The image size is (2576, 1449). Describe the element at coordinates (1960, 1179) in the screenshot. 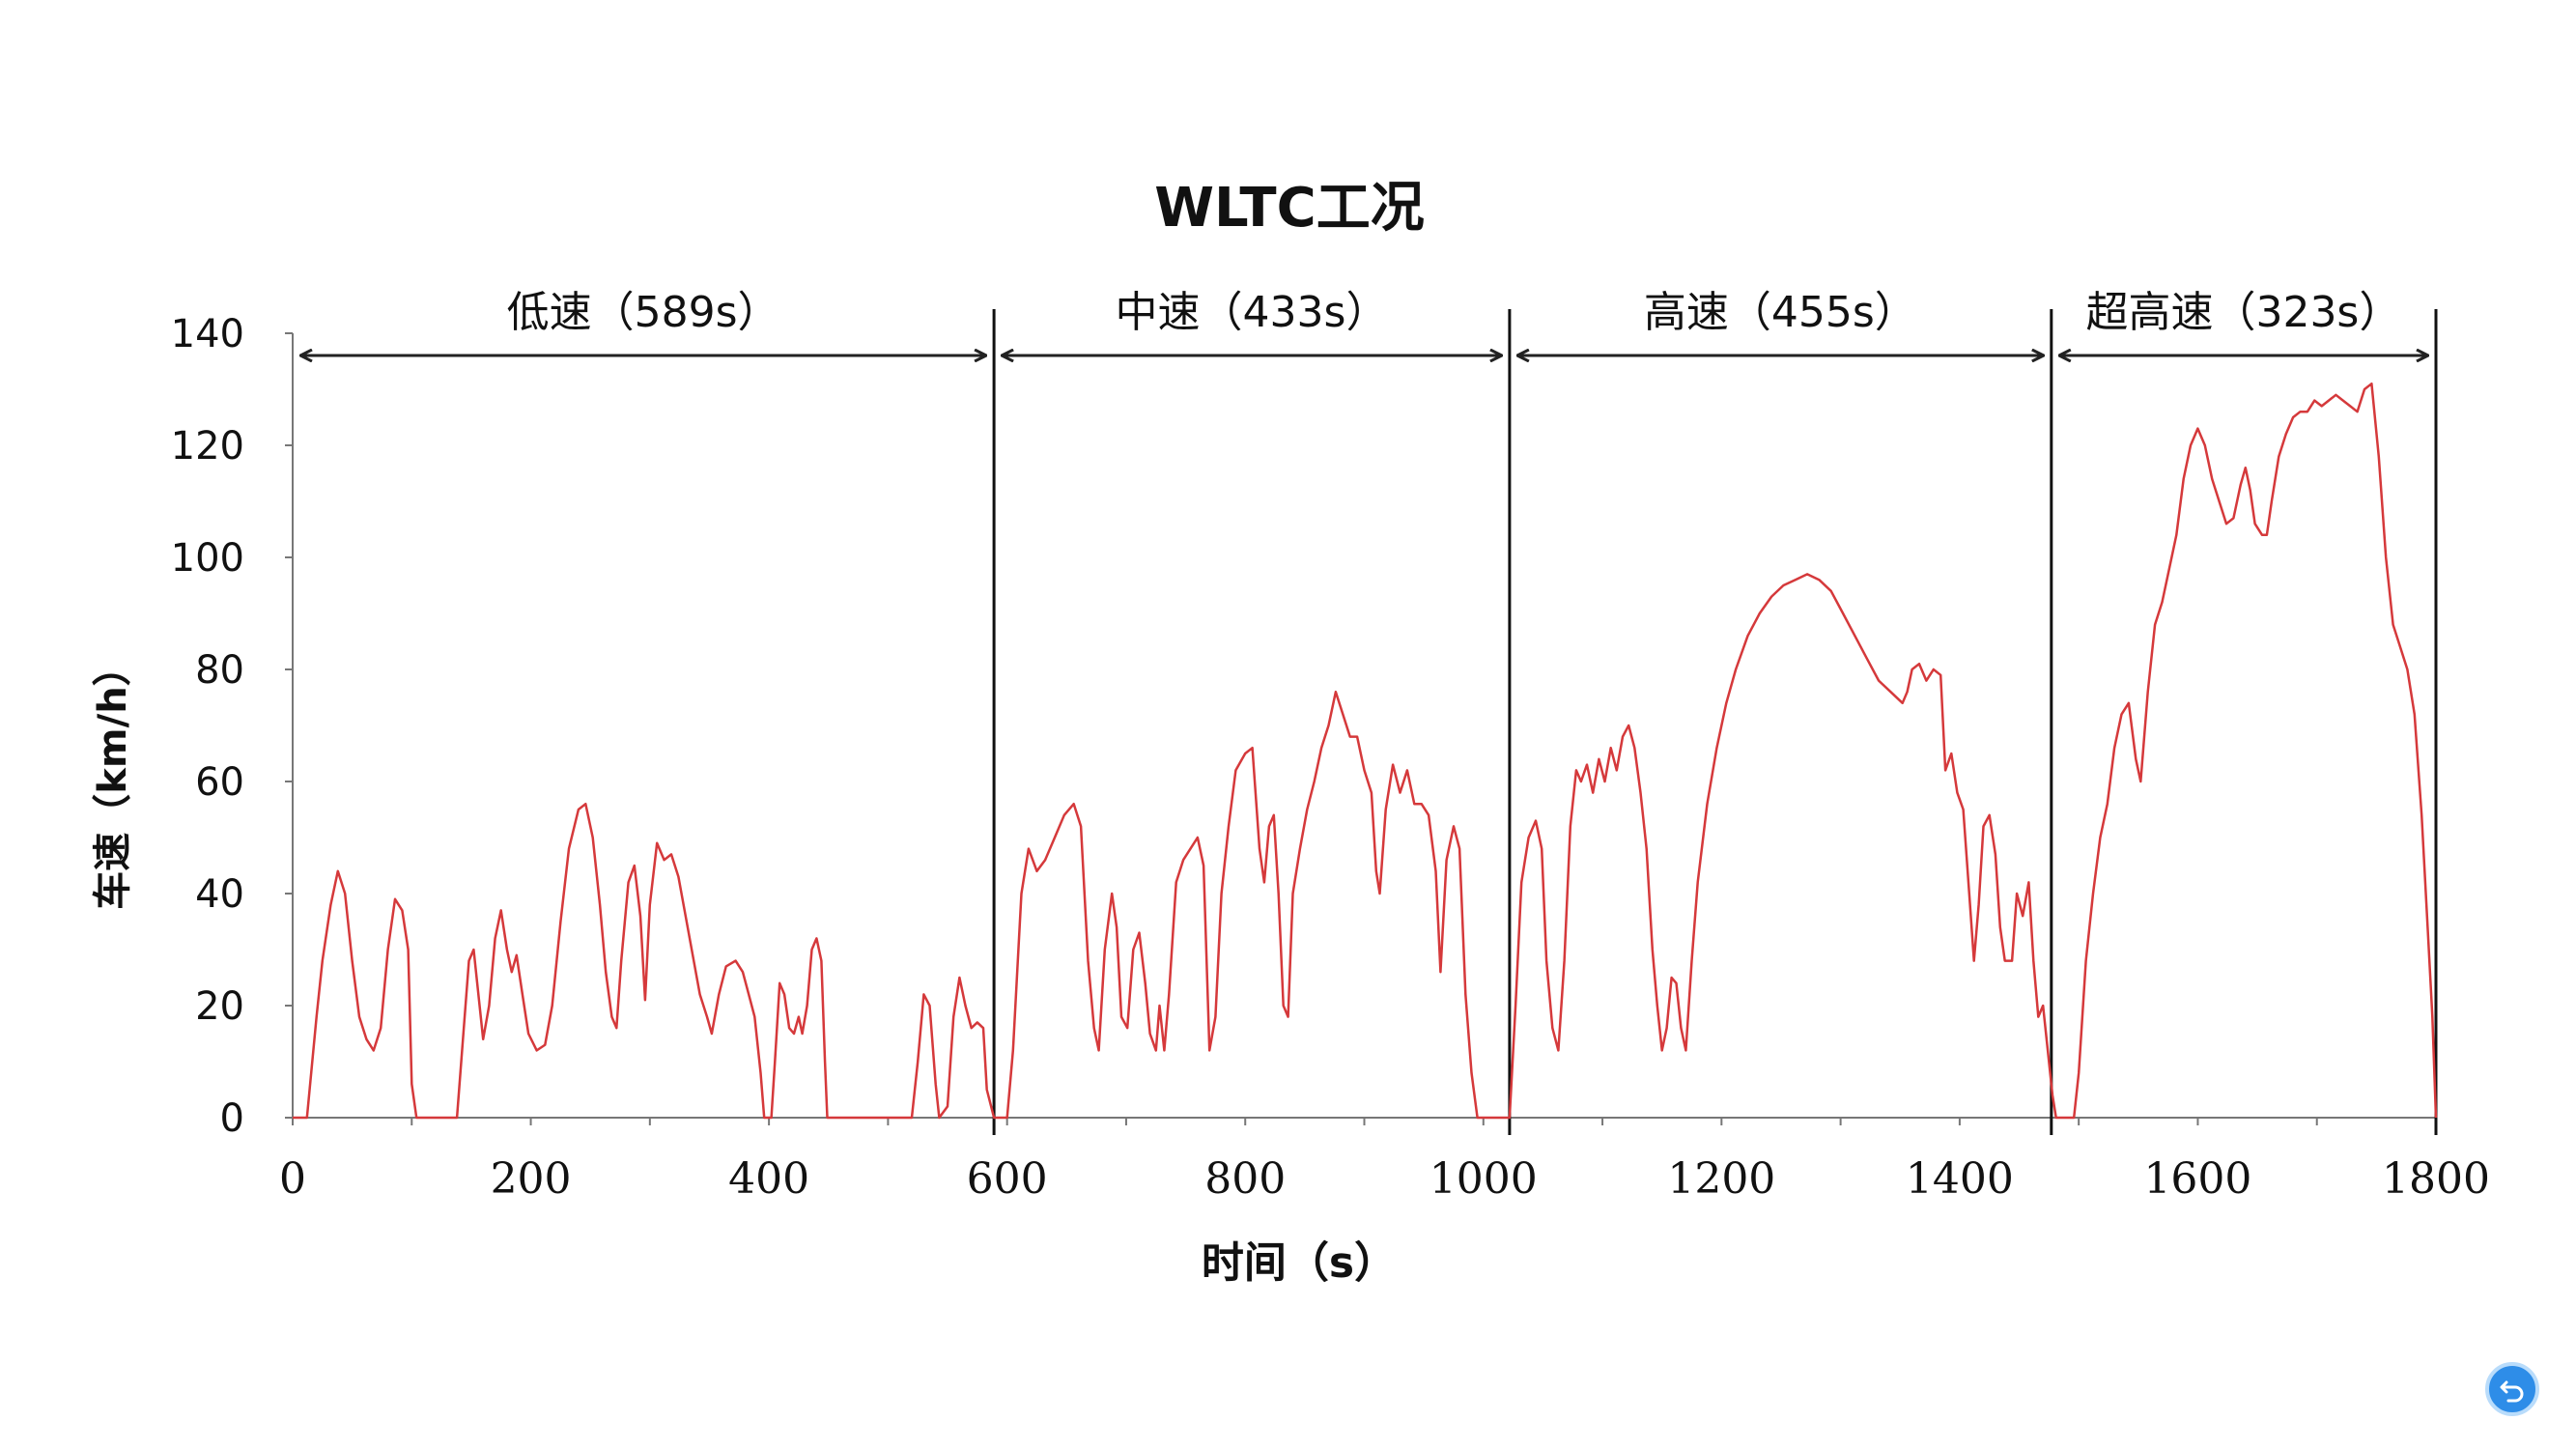

I see `x-tick-label: 1400` at that location.